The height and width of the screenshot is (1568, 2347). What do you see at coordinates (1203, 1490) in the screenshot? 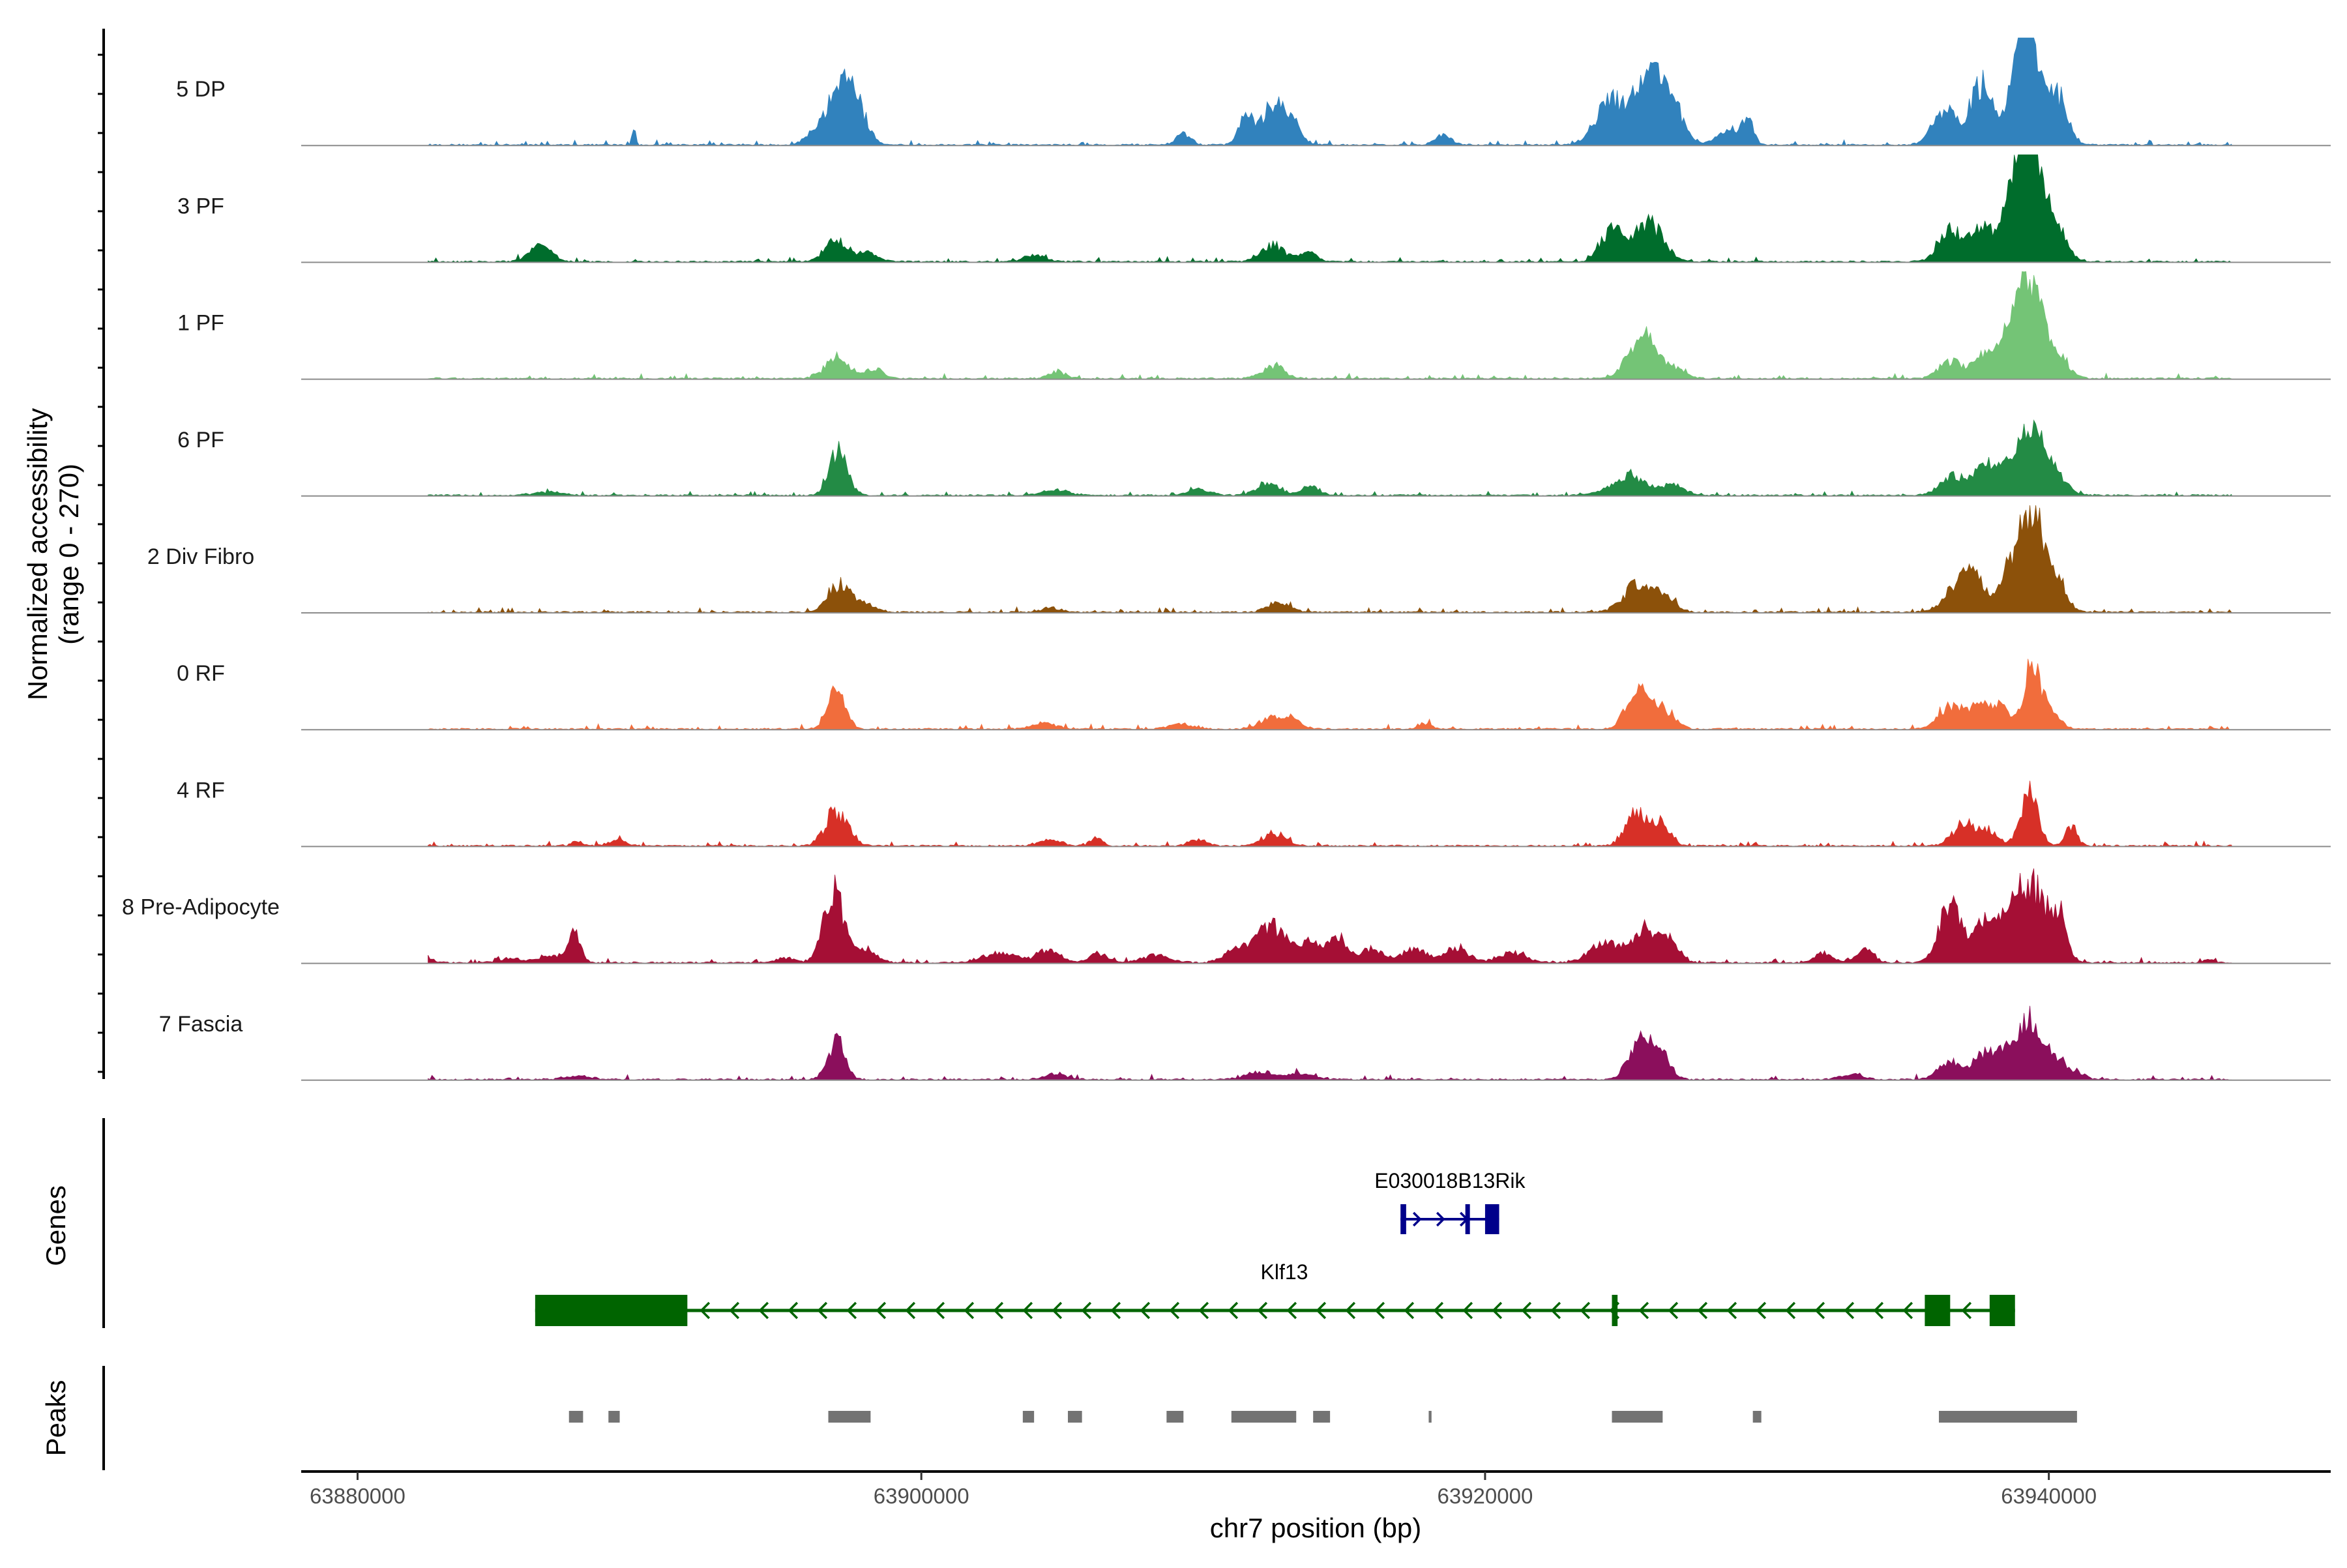
I see `x-axis-ticks: 63880000 63900000 63920000 63940000` at bounding box center [1203, 1490].